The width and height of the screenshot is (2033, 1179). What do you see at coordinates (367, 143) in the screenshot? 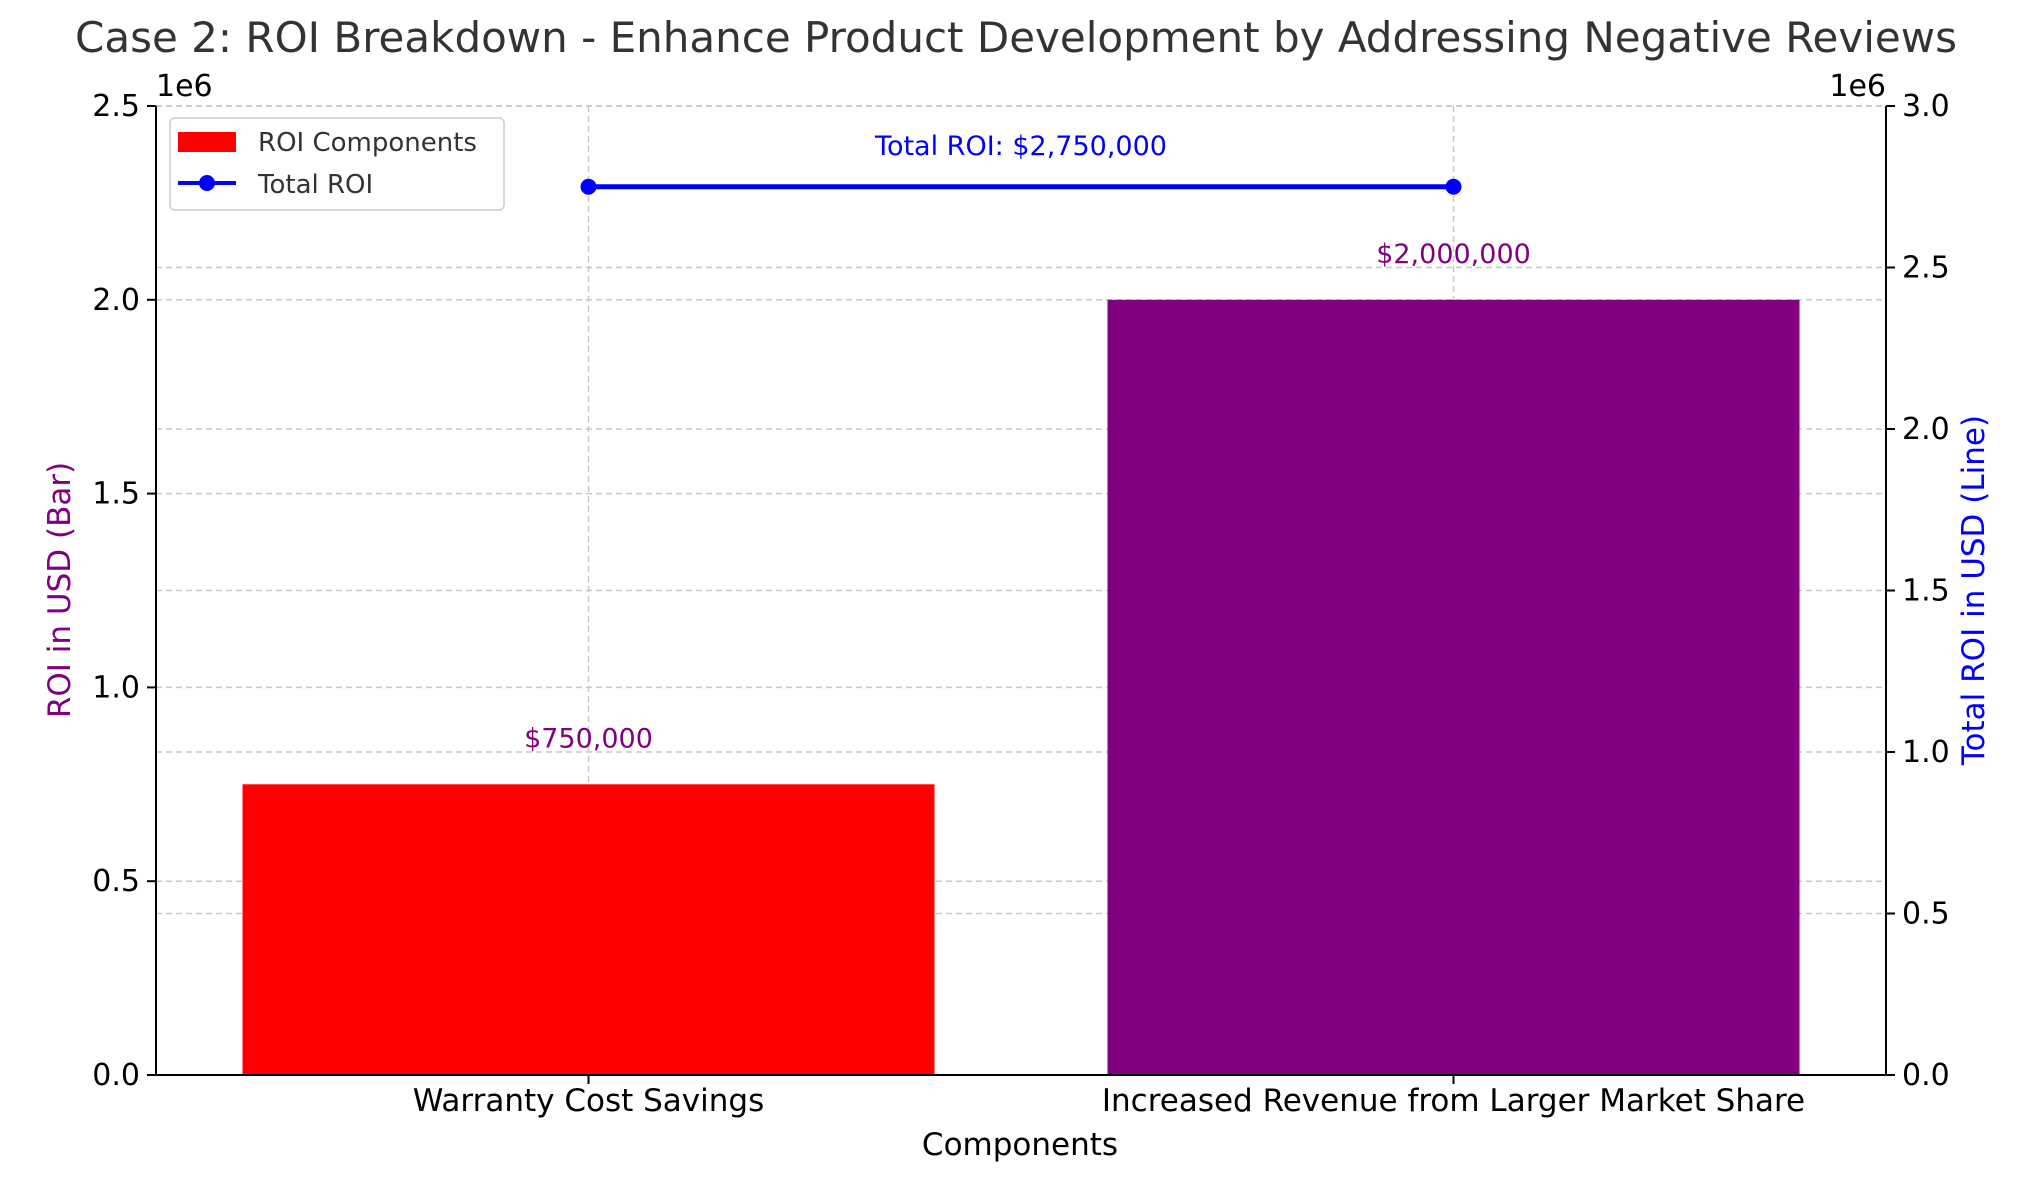
I see `legend-label-roi-components: ROI Components` at bounding box center [367, 143].